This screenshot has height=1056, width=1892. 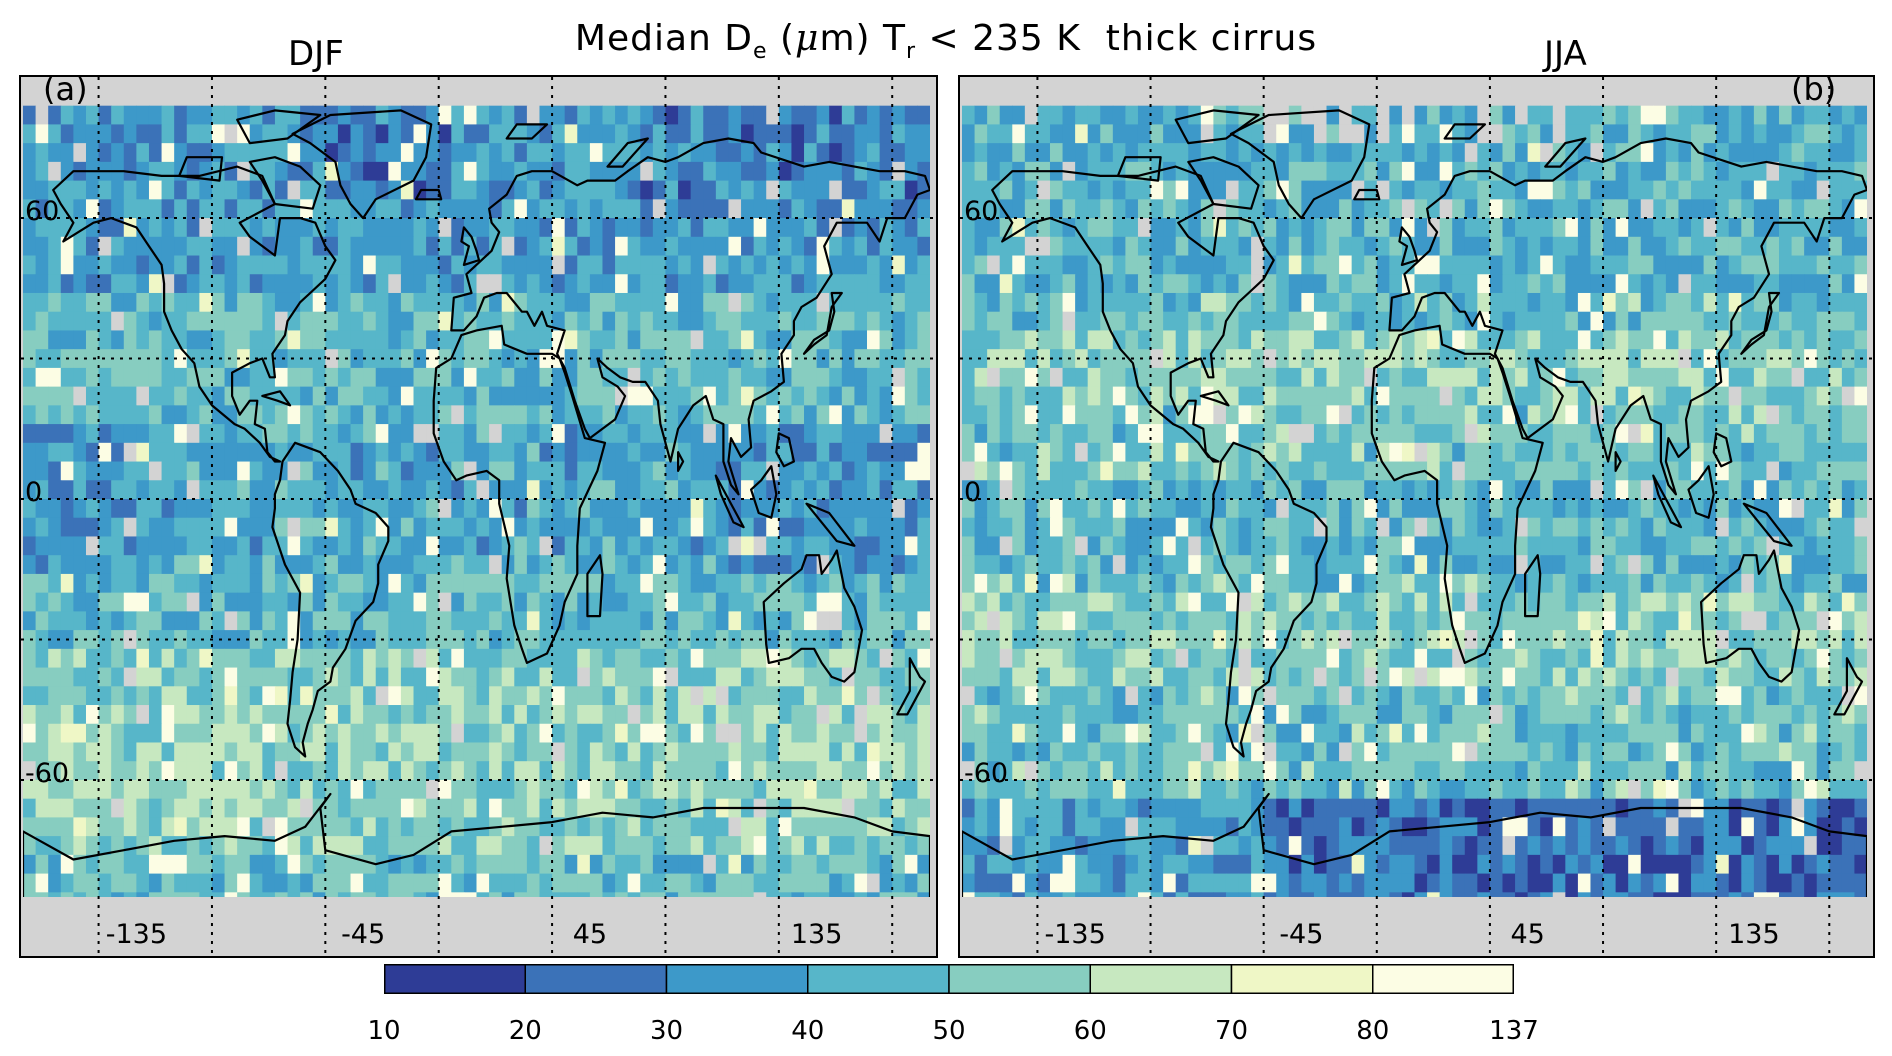 I want to click on panel-a-season-title: DJF, so click(x=316, y=54).